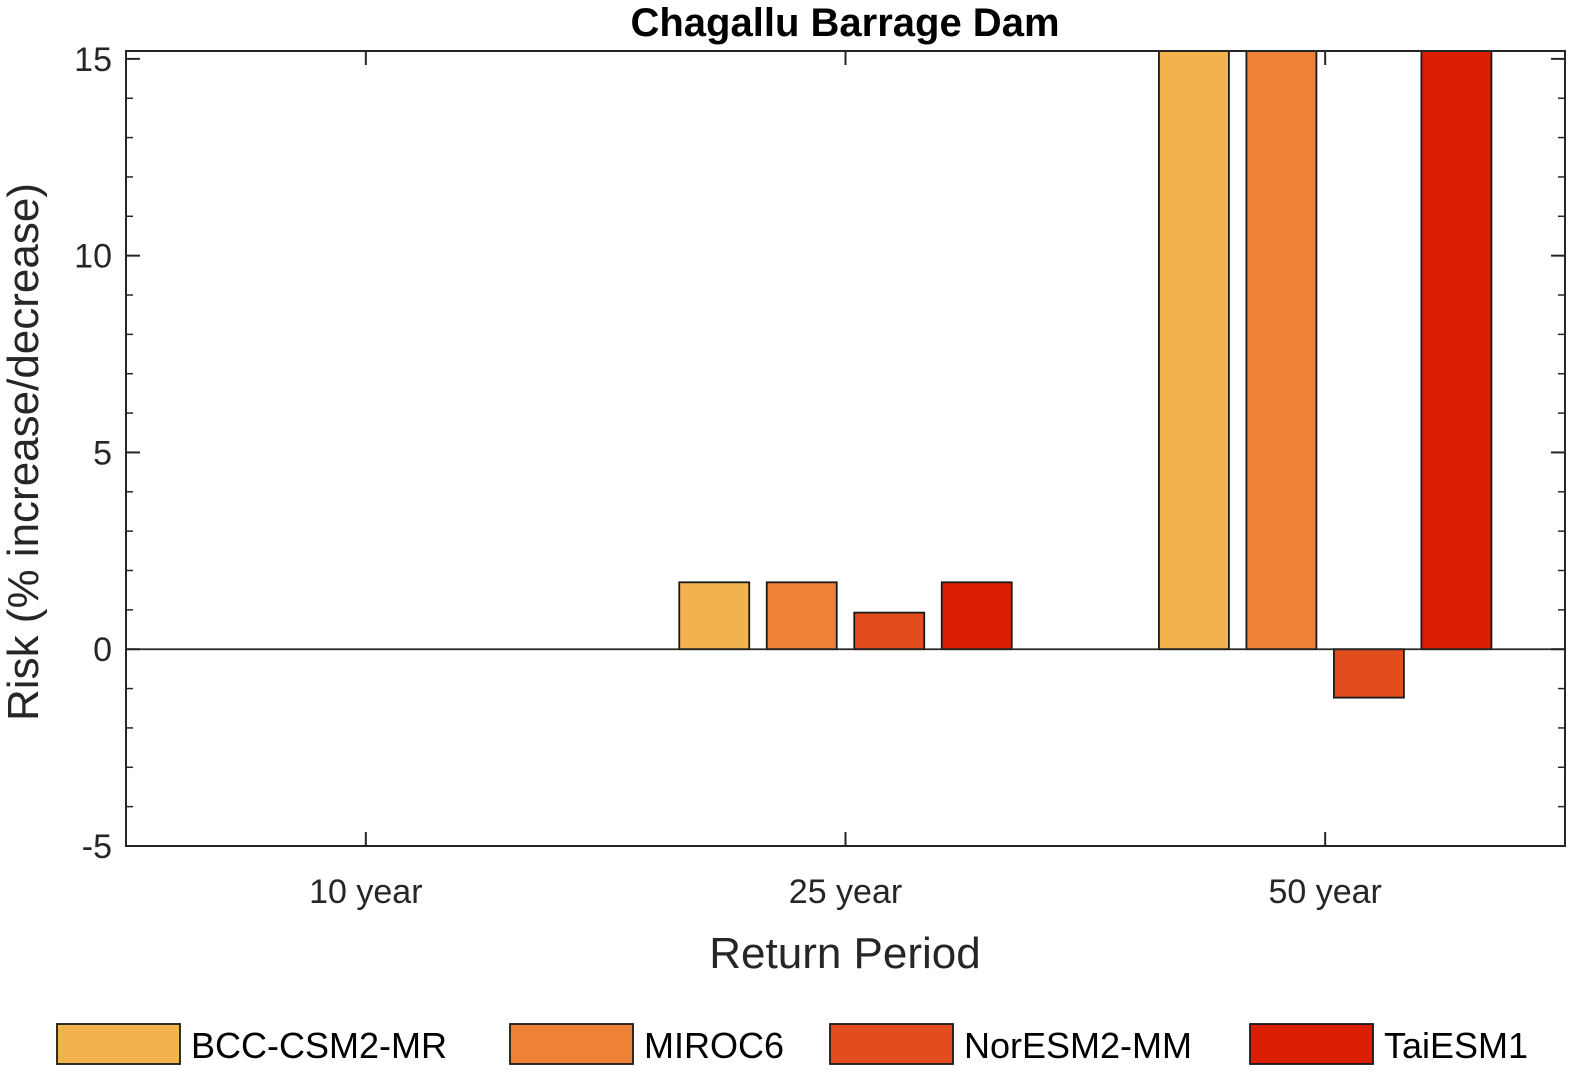  I want to click on x-tick-label: 50 year, so click(1324, 892).